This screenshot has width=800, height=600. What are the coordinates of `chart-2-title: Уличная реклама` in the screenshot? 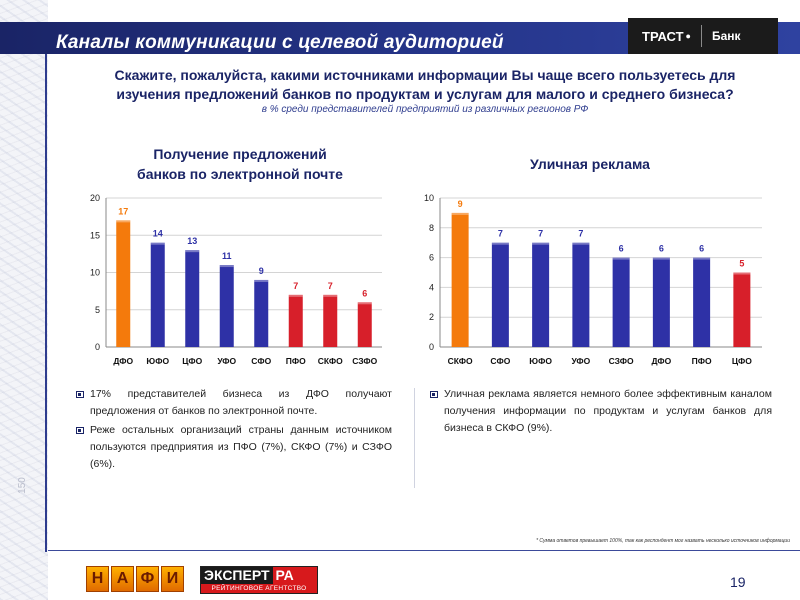 It's located at (590, 164).